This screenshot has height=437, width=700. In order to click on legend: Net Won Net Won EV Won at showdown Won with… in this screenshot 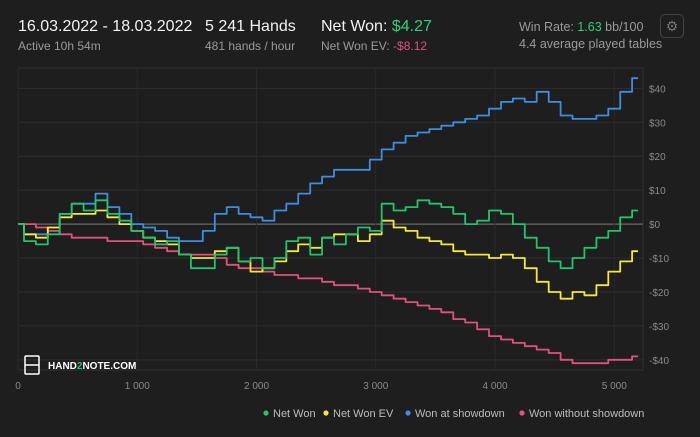, I will do `click(453, 414)`.